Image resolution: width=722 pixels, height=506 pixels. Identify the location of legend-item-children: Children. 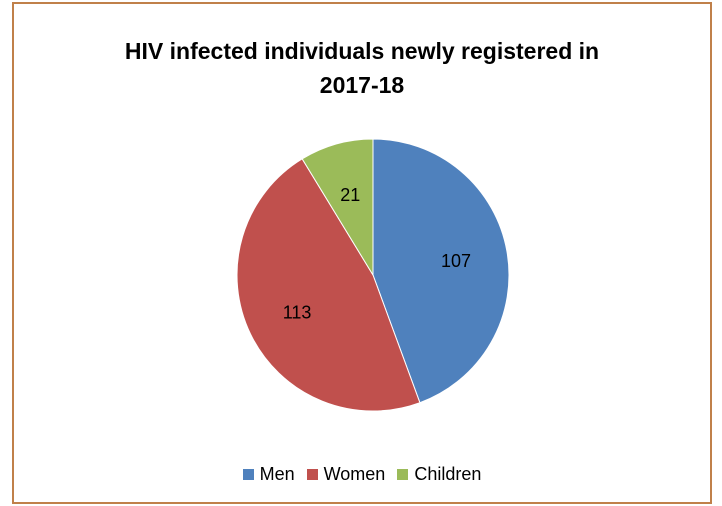
(439, 474).